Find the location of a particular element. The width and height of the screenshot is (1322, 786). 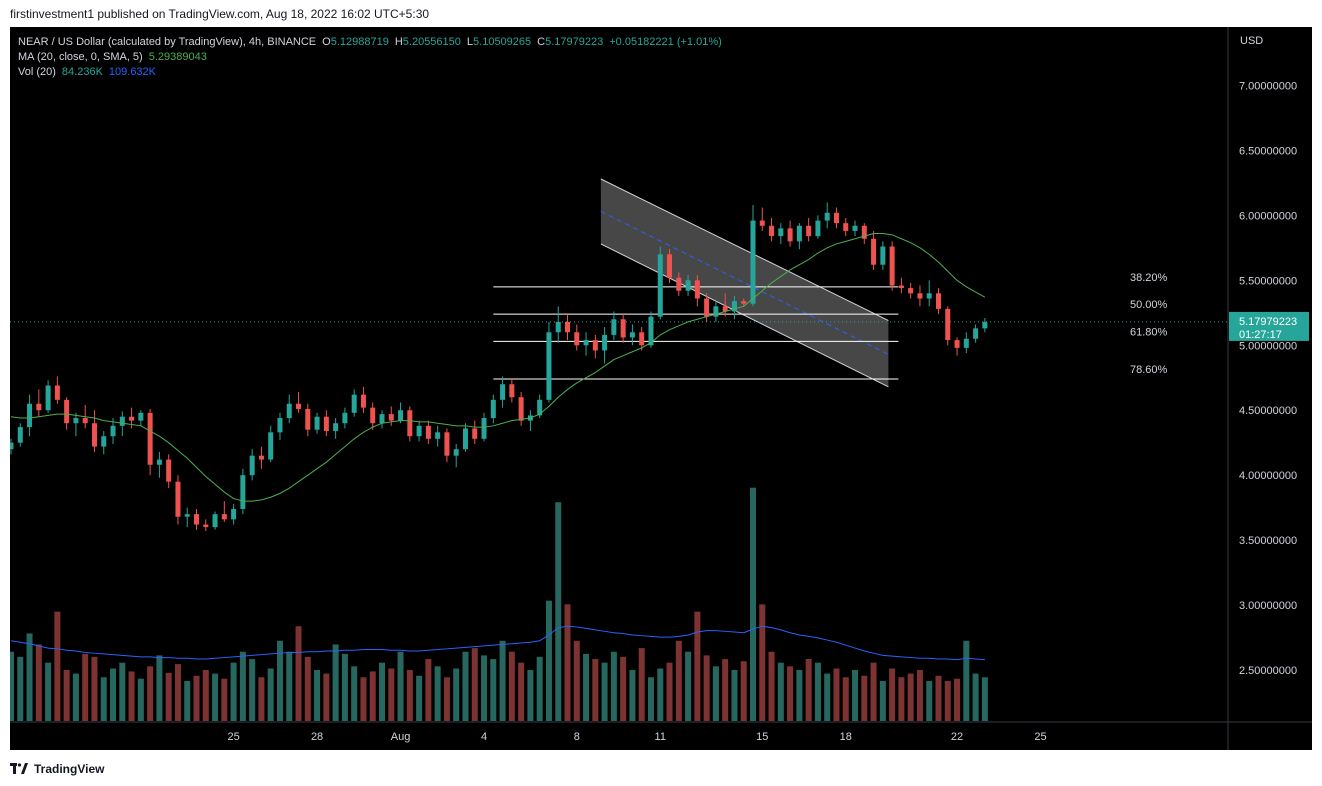

price-axis-panel is located at coordinates (1270, 388).